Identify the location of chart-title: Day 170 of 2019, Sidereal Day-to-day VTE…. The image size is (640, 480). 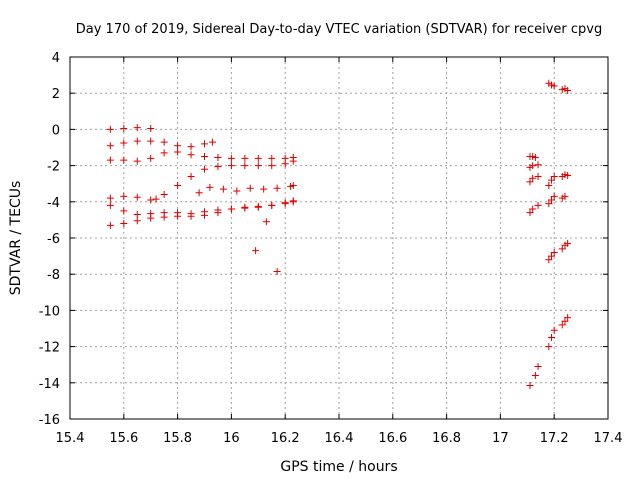
(339, 29).